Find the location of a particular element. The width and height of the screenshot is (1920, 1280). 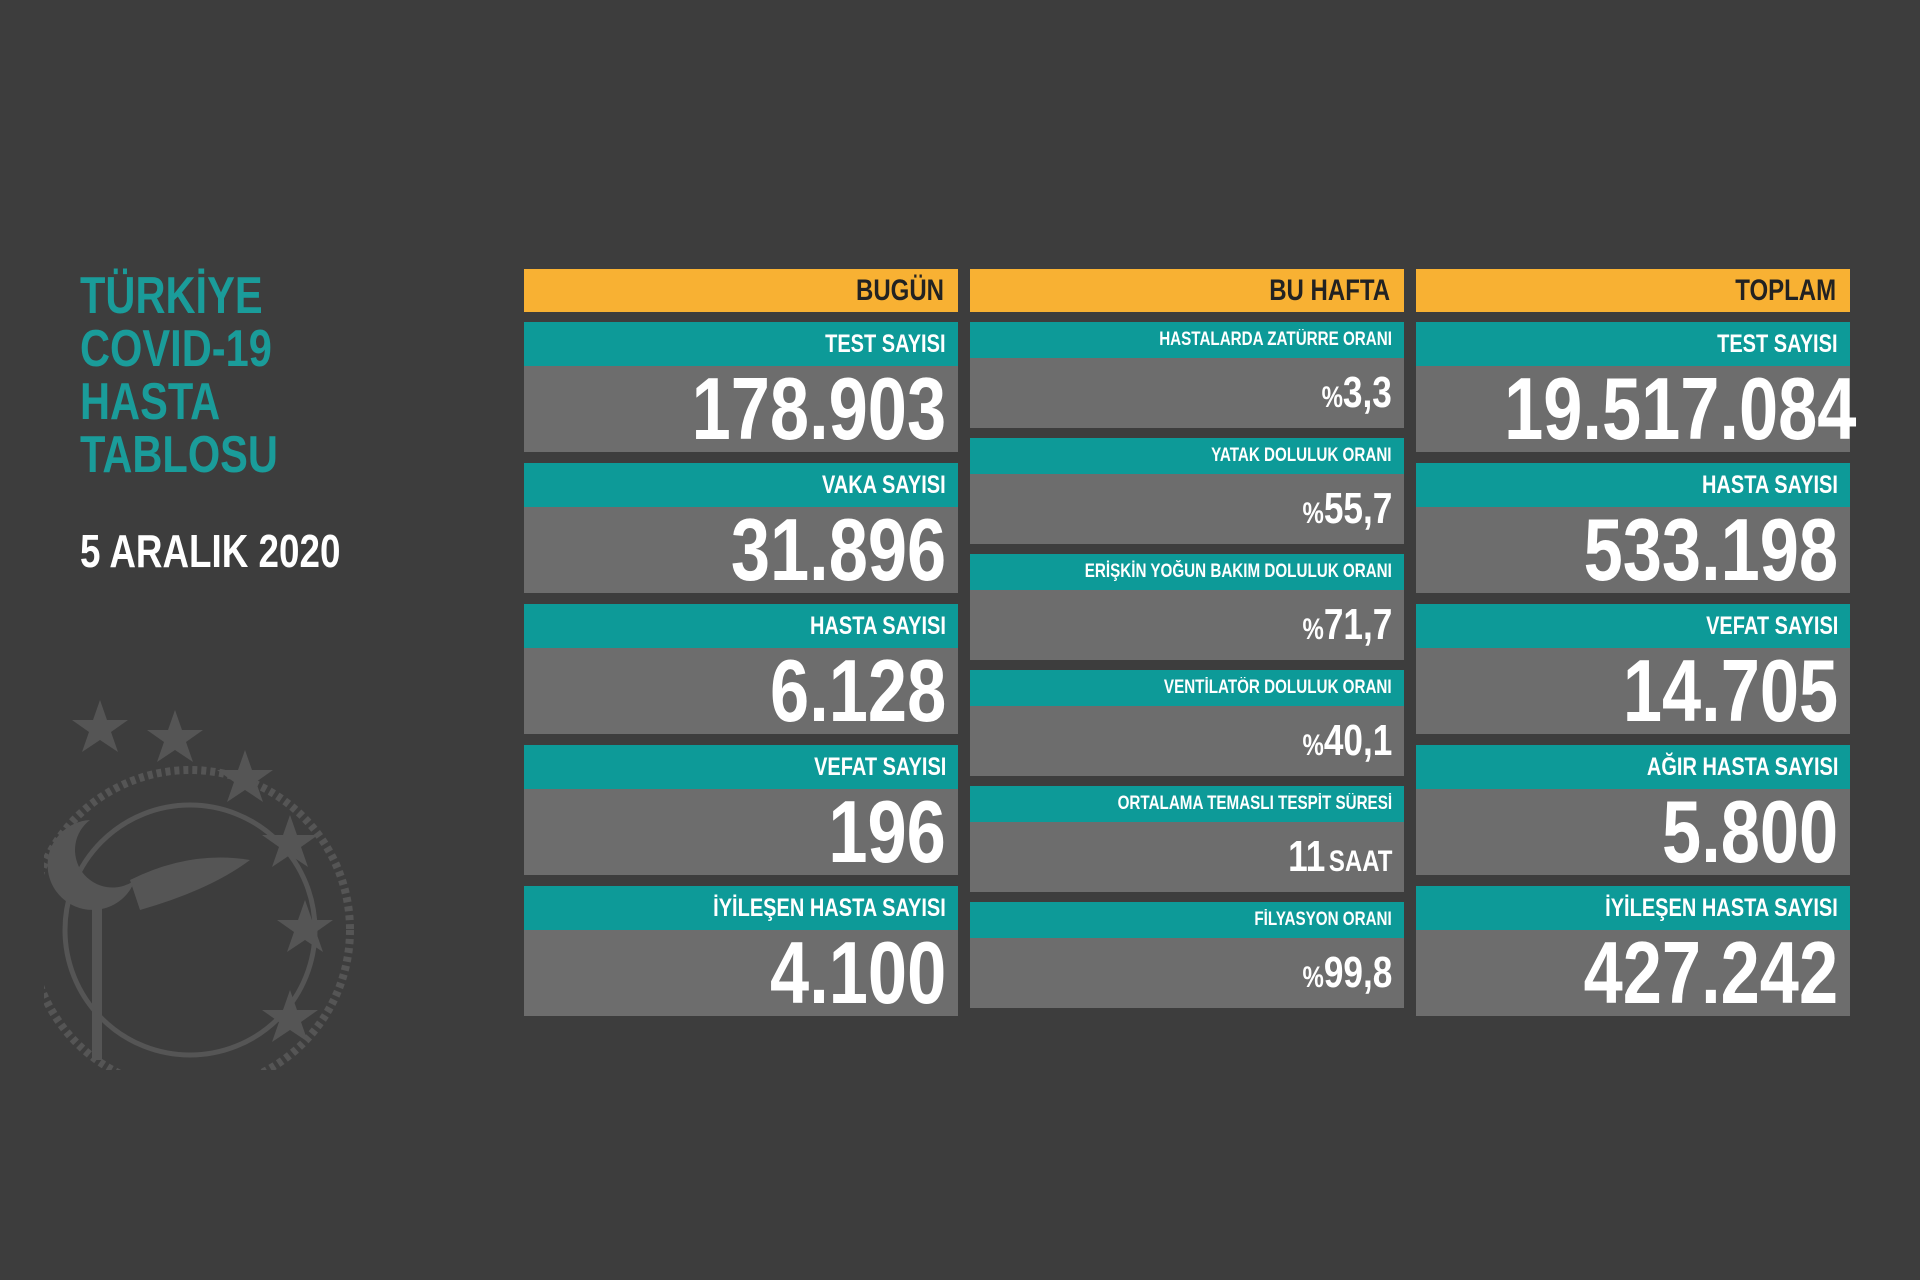

value-text: %40,1 is located at coordinates (1347, 746).